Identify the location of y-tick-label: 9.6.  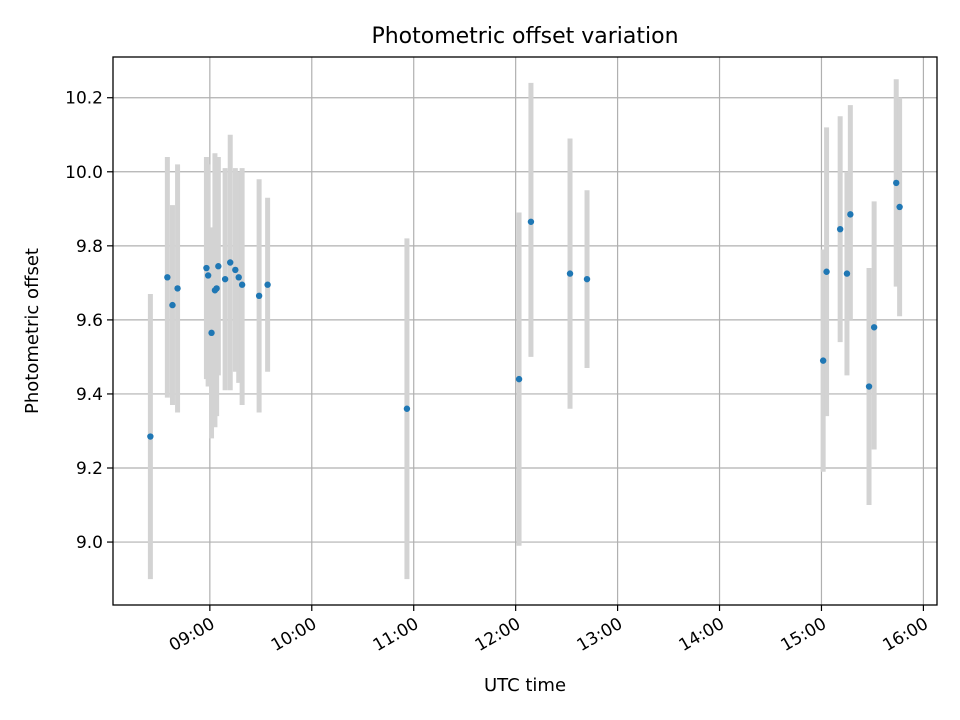
(89, 321).